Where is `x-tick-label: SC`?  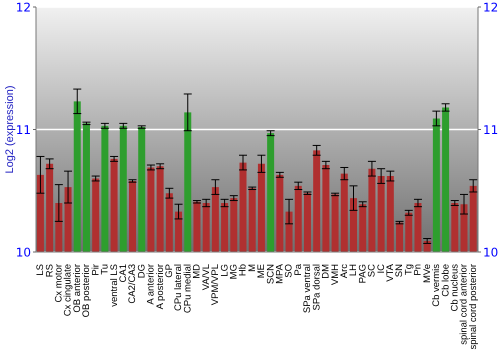
x-tick-label: SC is located at coordinates (372, 271).